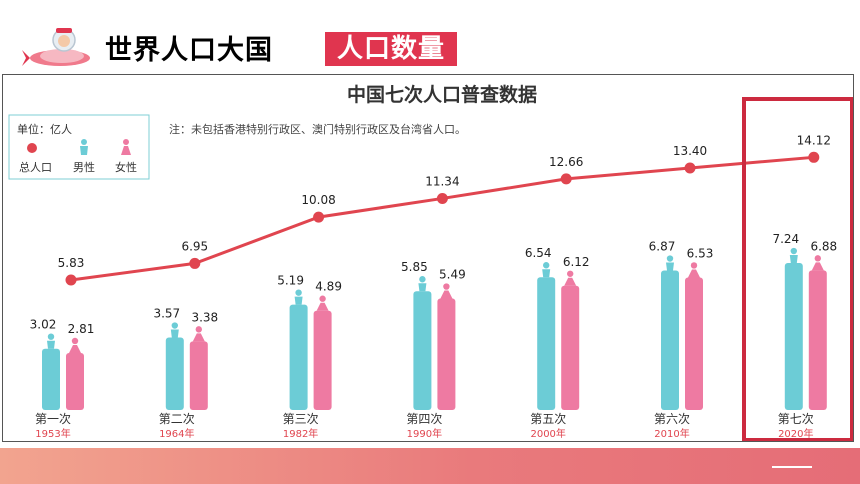 Image resolution: width=860 pixels, height=484 pixels. Describe the element at coordinates (546, 273) in the screenshot. I see `male-figure-icon-5-body` at that location.